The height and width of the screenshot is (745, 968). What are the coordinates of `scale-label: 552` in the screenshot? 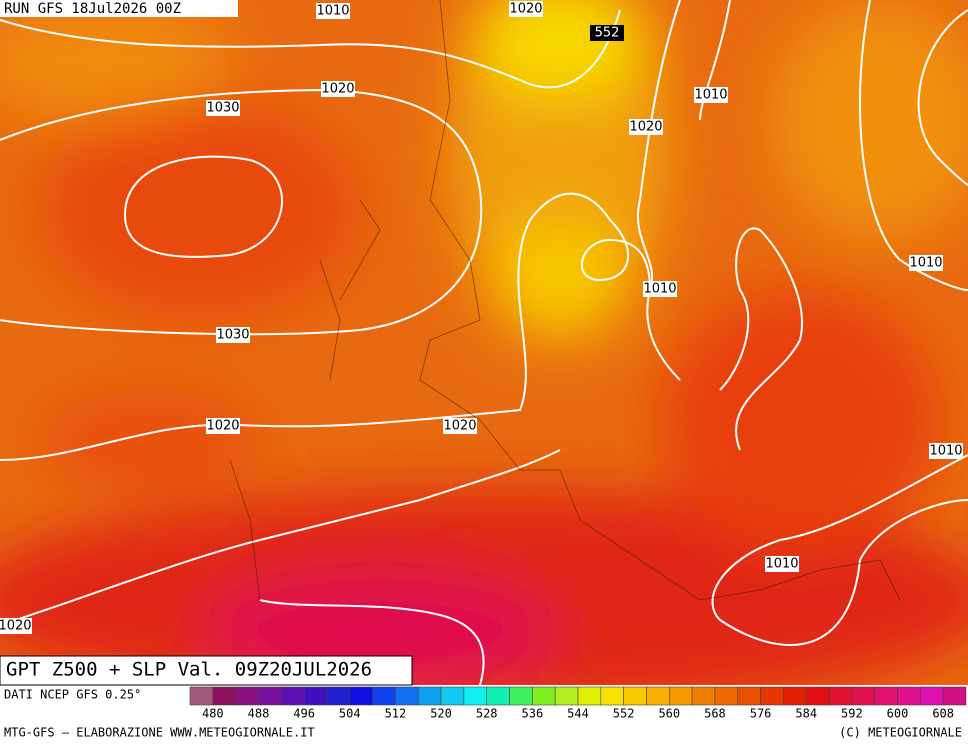 It's located at (624, 714).